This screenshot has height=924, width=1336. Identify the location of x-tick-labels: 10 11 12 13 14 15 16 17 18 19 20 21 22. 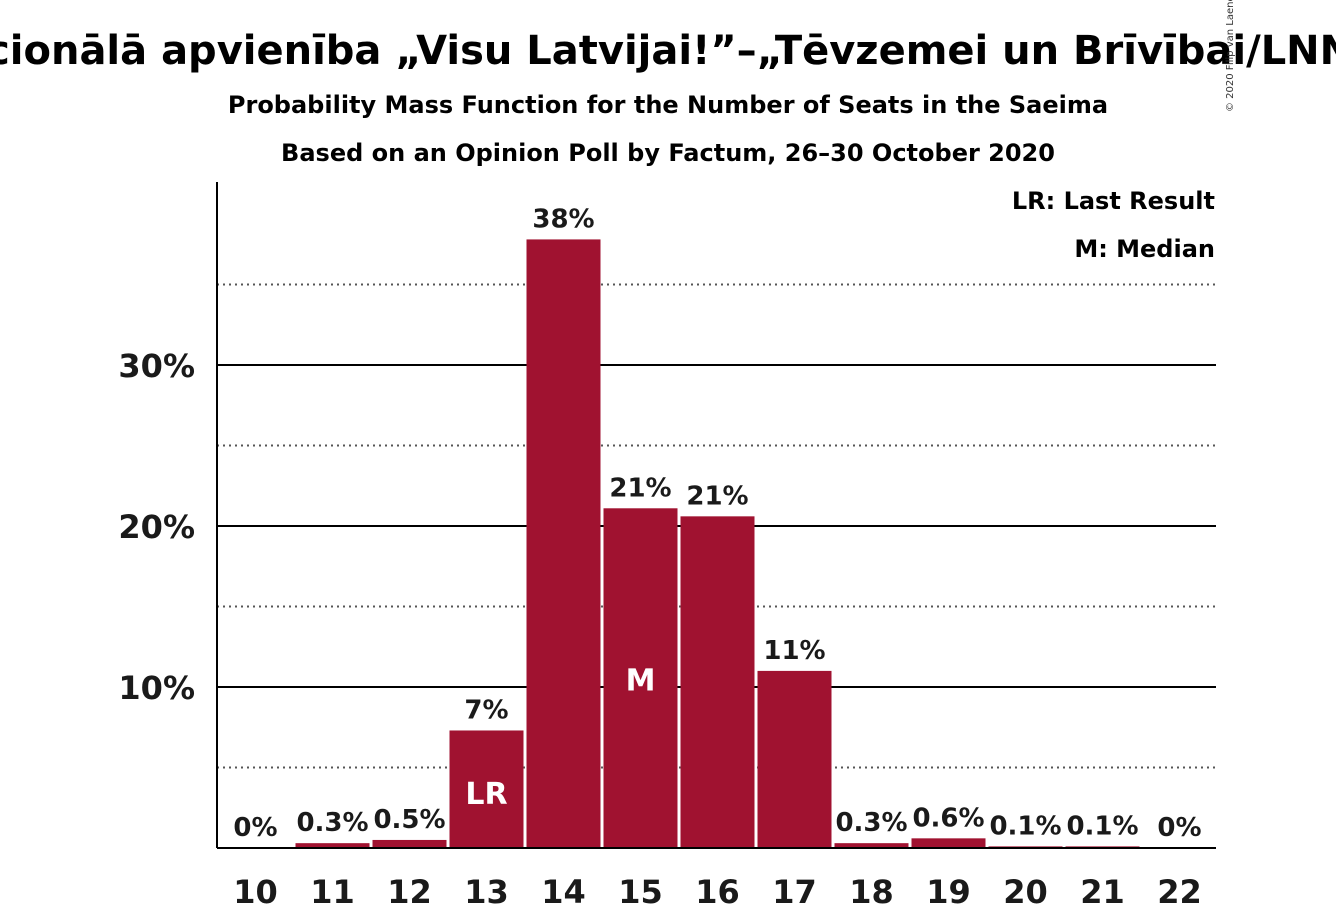
(717, 892).